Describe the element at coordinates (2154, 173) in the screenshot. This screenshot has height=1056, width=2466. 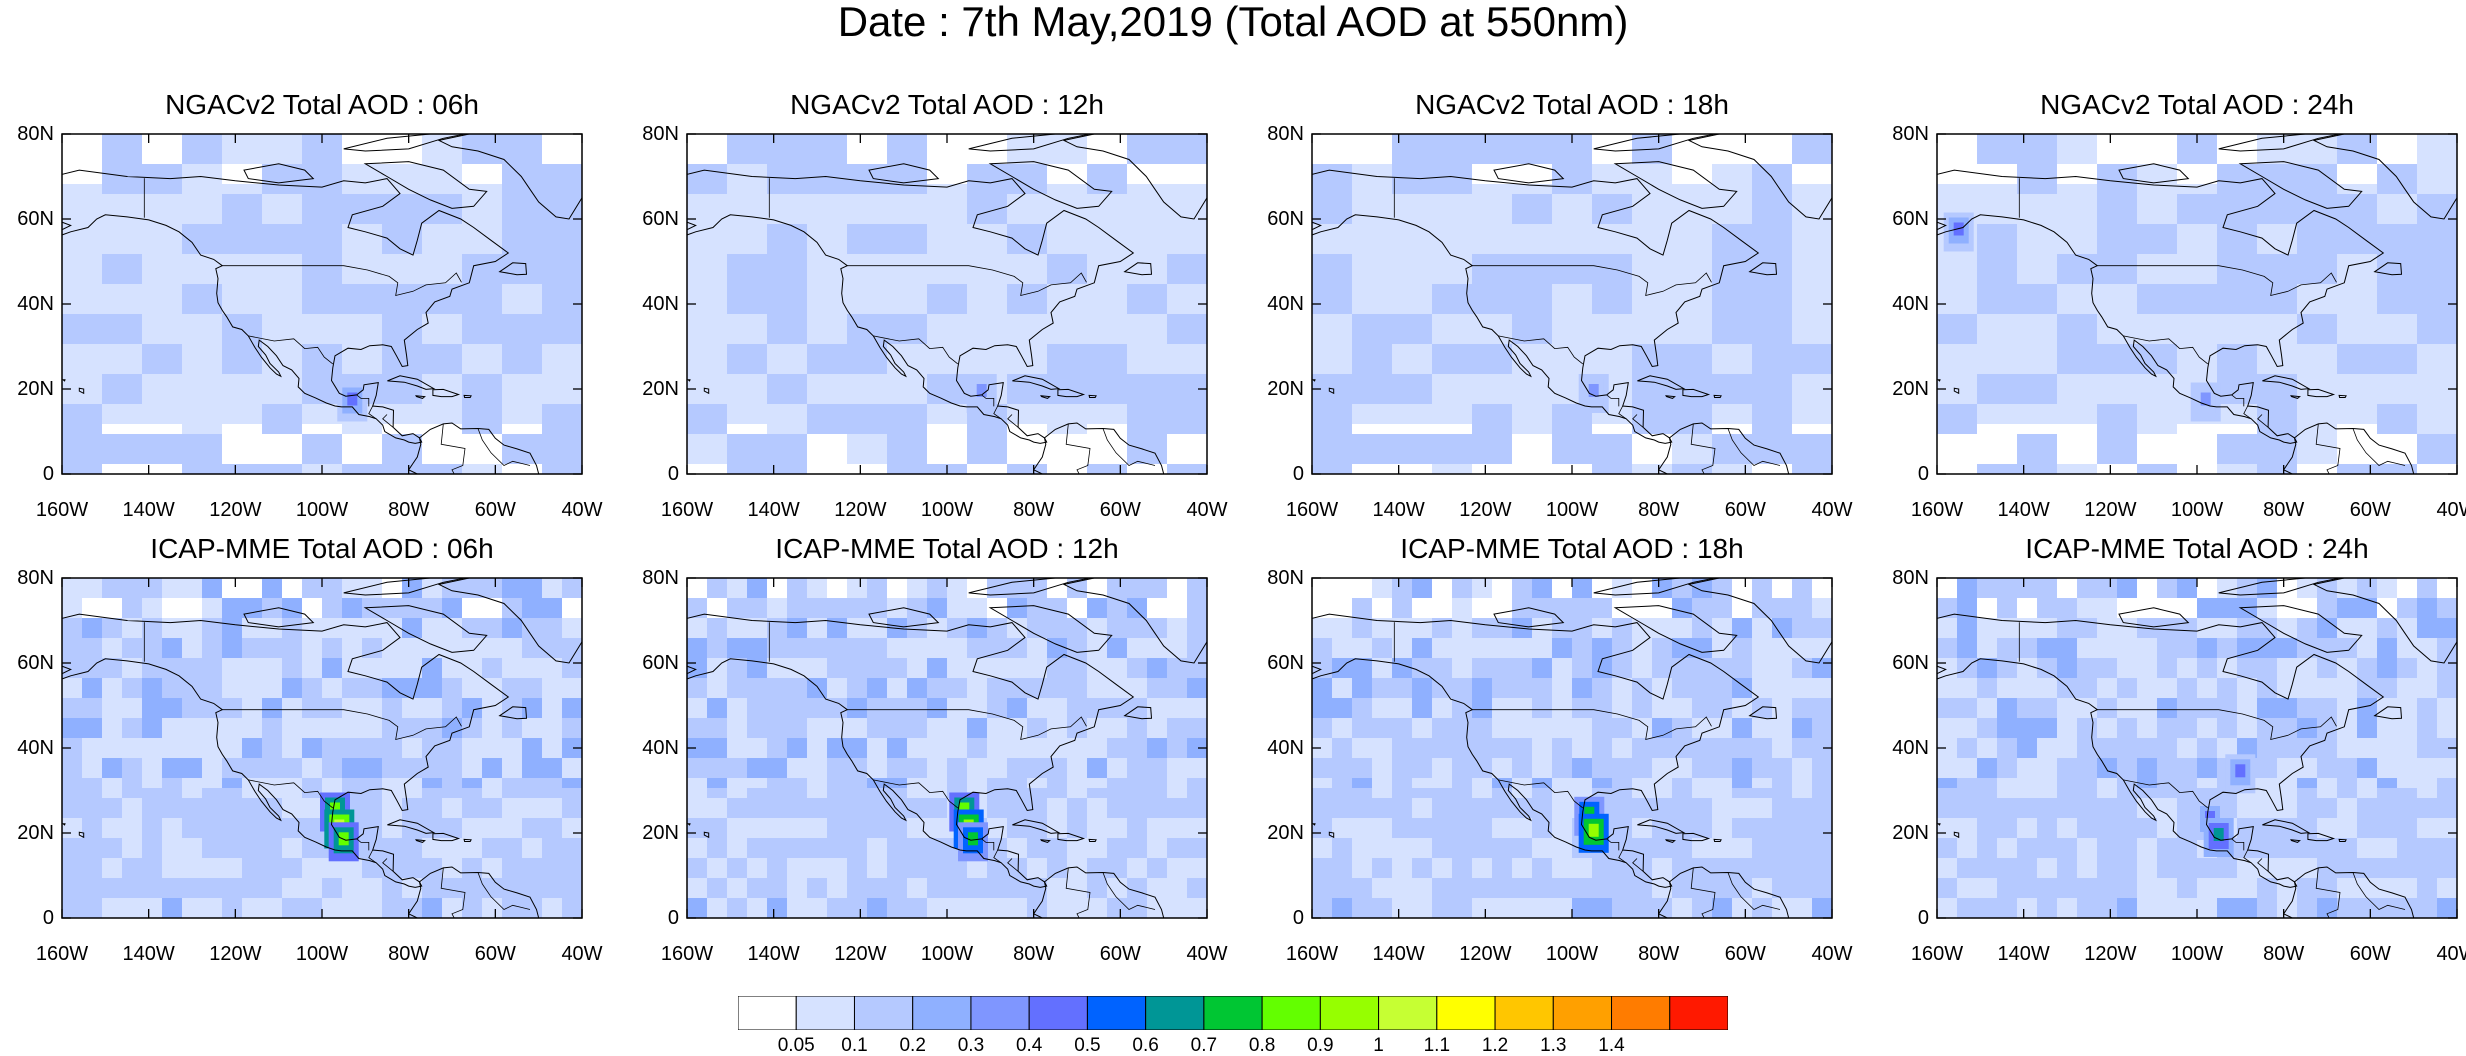
I see `coastline` at that location.